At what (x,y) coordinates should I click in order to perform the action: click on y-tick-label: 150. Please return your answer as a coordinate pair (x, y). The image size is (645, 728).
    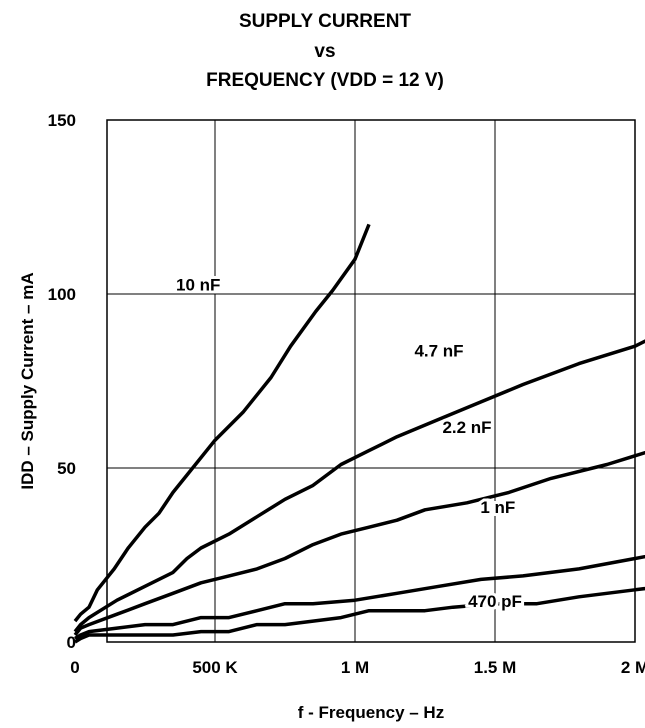
    Looking at the image, I should click on (62, 120).